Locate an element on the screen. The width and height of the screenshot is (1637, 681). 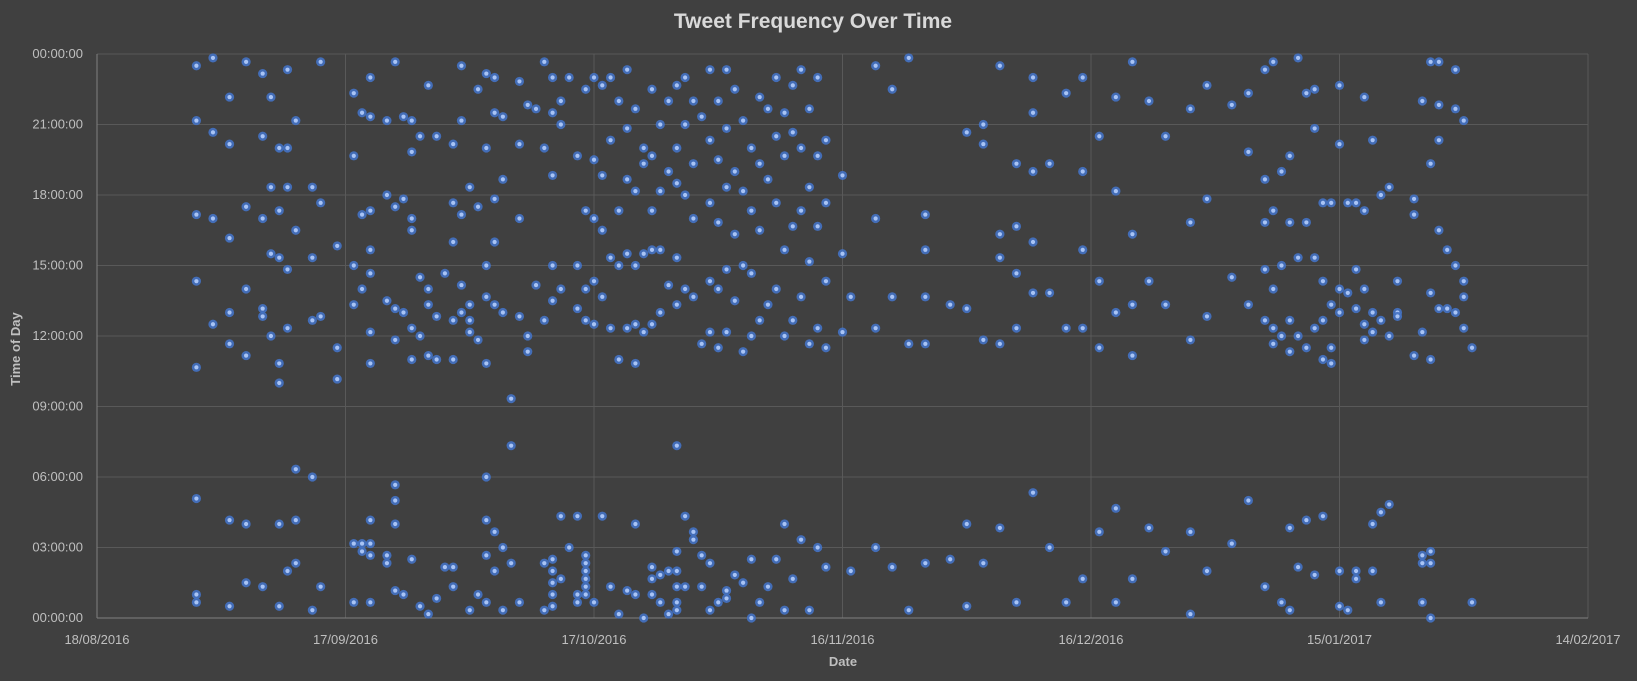
x-tick-label: 14/02/2017 is located at coordinates (1587, 639).